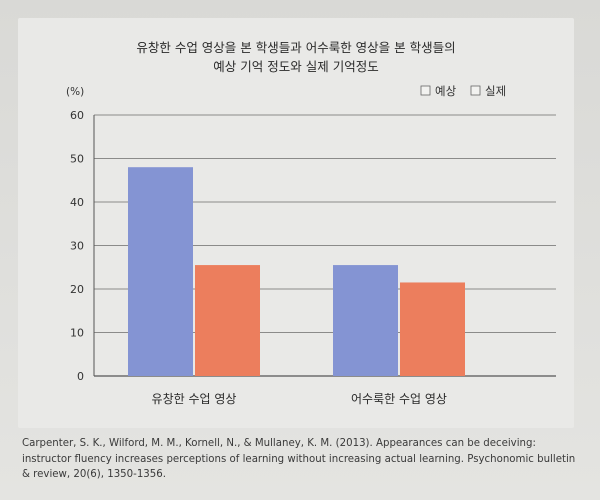  What do you see at coordinates (463, 91) in the screenshot?
I see `legend-layer: 예상 실제` at bounding box center [463, 91].